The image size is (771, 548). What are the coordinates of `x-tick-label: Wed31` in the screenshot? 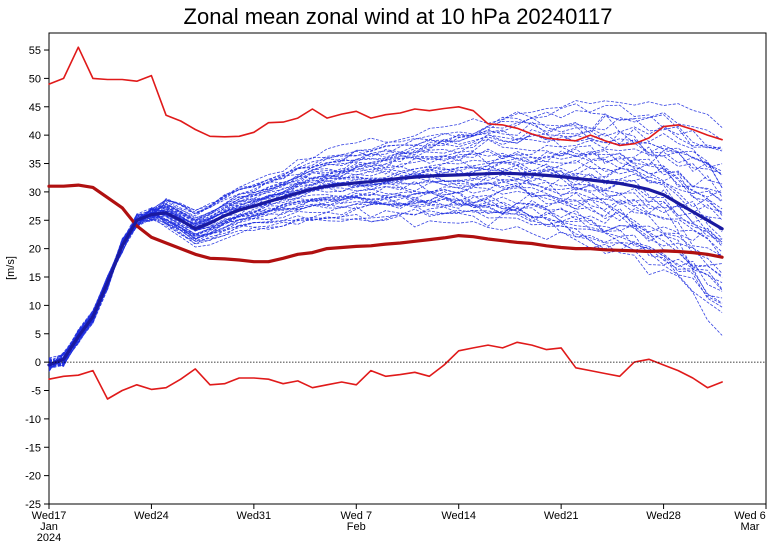 It's located at (254, 516).